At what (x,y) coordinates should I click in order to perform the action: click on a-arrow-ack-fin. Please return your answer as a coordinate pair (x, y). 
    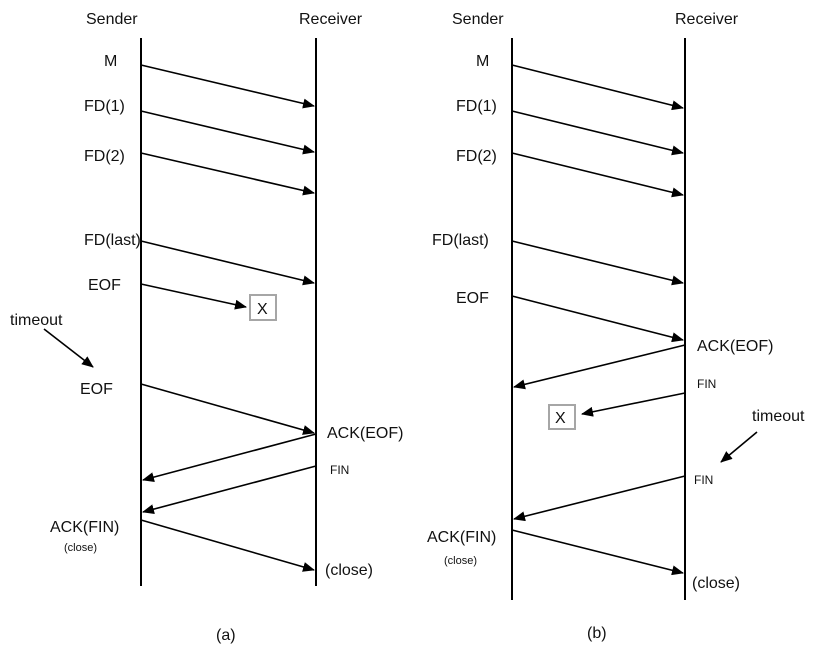
    Looking at the image, I should click on (227, 545).